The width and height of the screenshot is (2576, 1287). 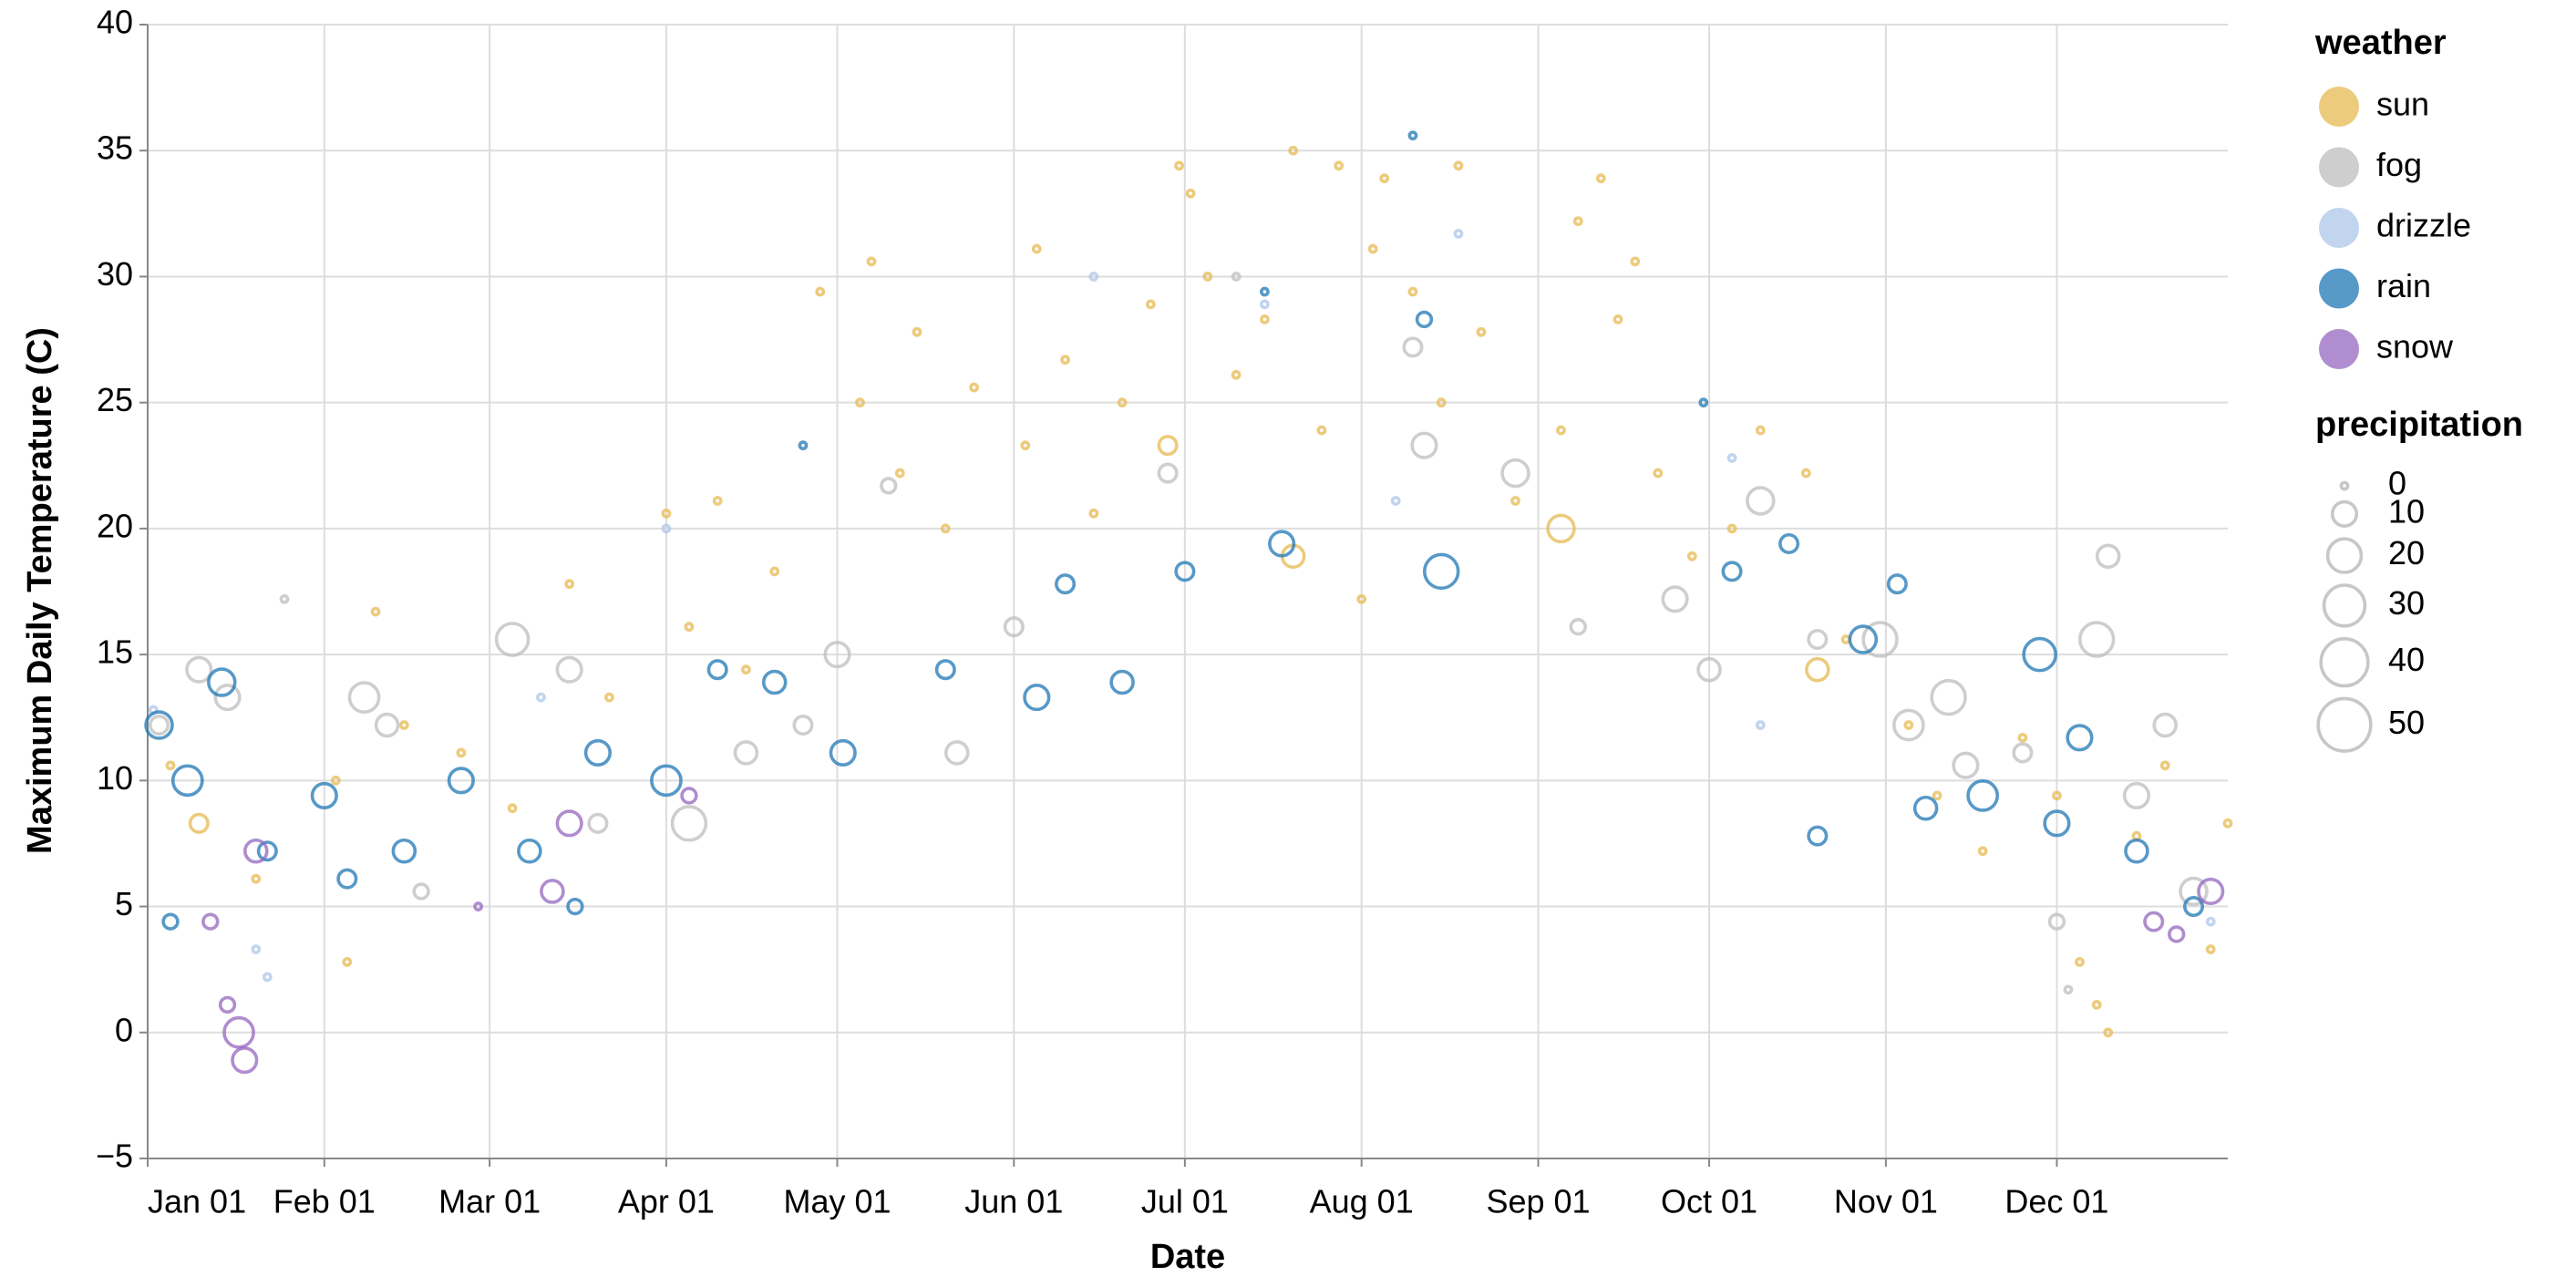 What do you see at coordinates (115, 778) in the screenshot?
I see `y-tick-label: 10` at bounding box center [115, 778].